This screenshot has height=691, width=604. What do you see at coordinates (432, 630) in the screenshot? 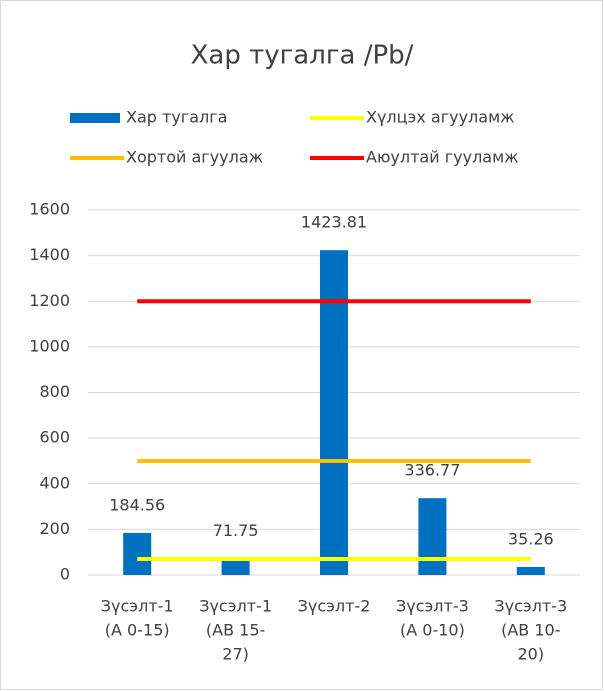
I see `x-tick-label: (A 0-10)` at bounding box center [432, 630].